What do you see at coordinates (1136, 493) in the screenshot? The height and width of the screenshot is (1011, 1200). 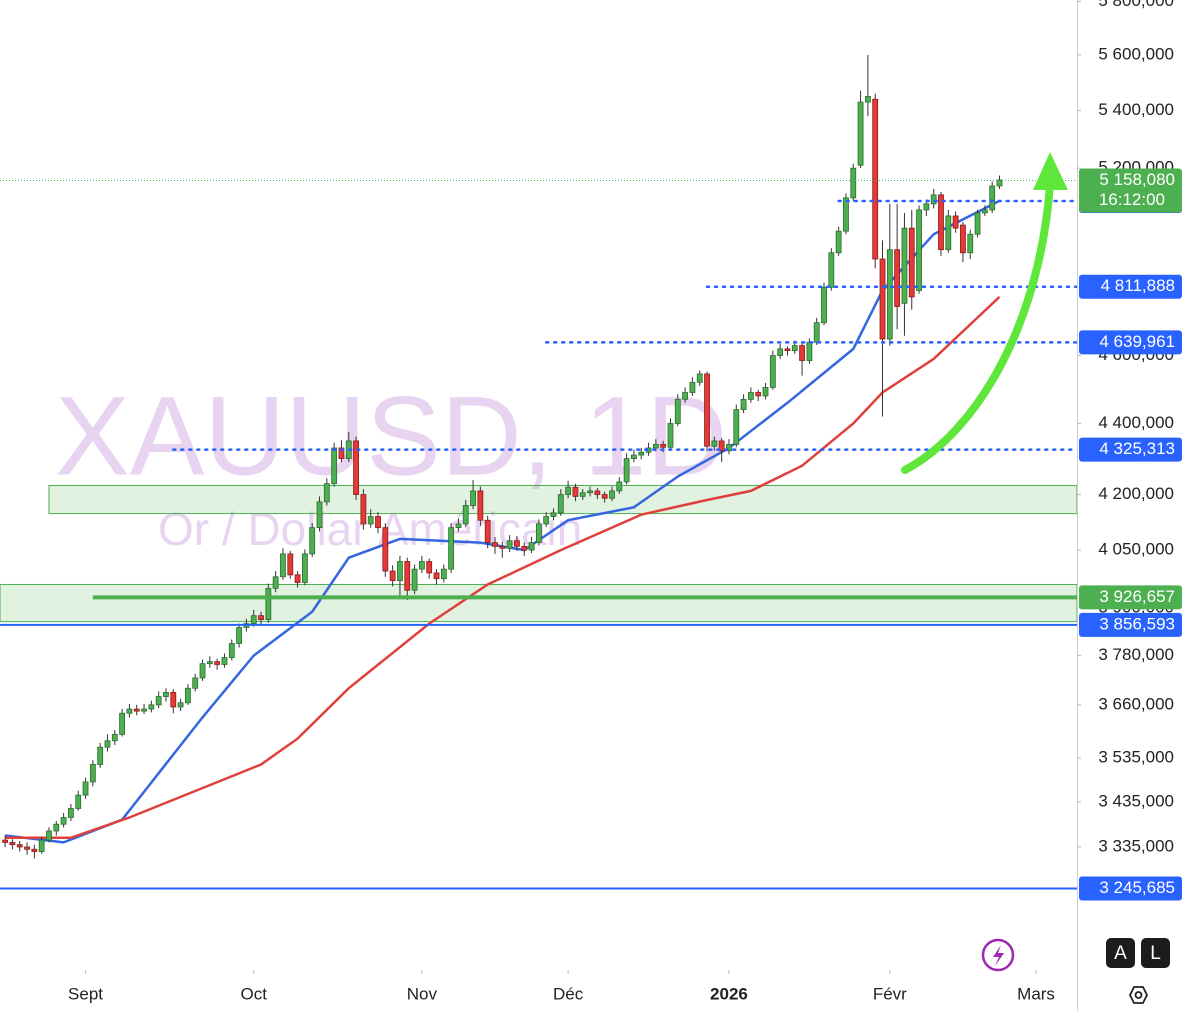 I see `y-tick-label: 4 200,000` at bounding box center [1136, 493].